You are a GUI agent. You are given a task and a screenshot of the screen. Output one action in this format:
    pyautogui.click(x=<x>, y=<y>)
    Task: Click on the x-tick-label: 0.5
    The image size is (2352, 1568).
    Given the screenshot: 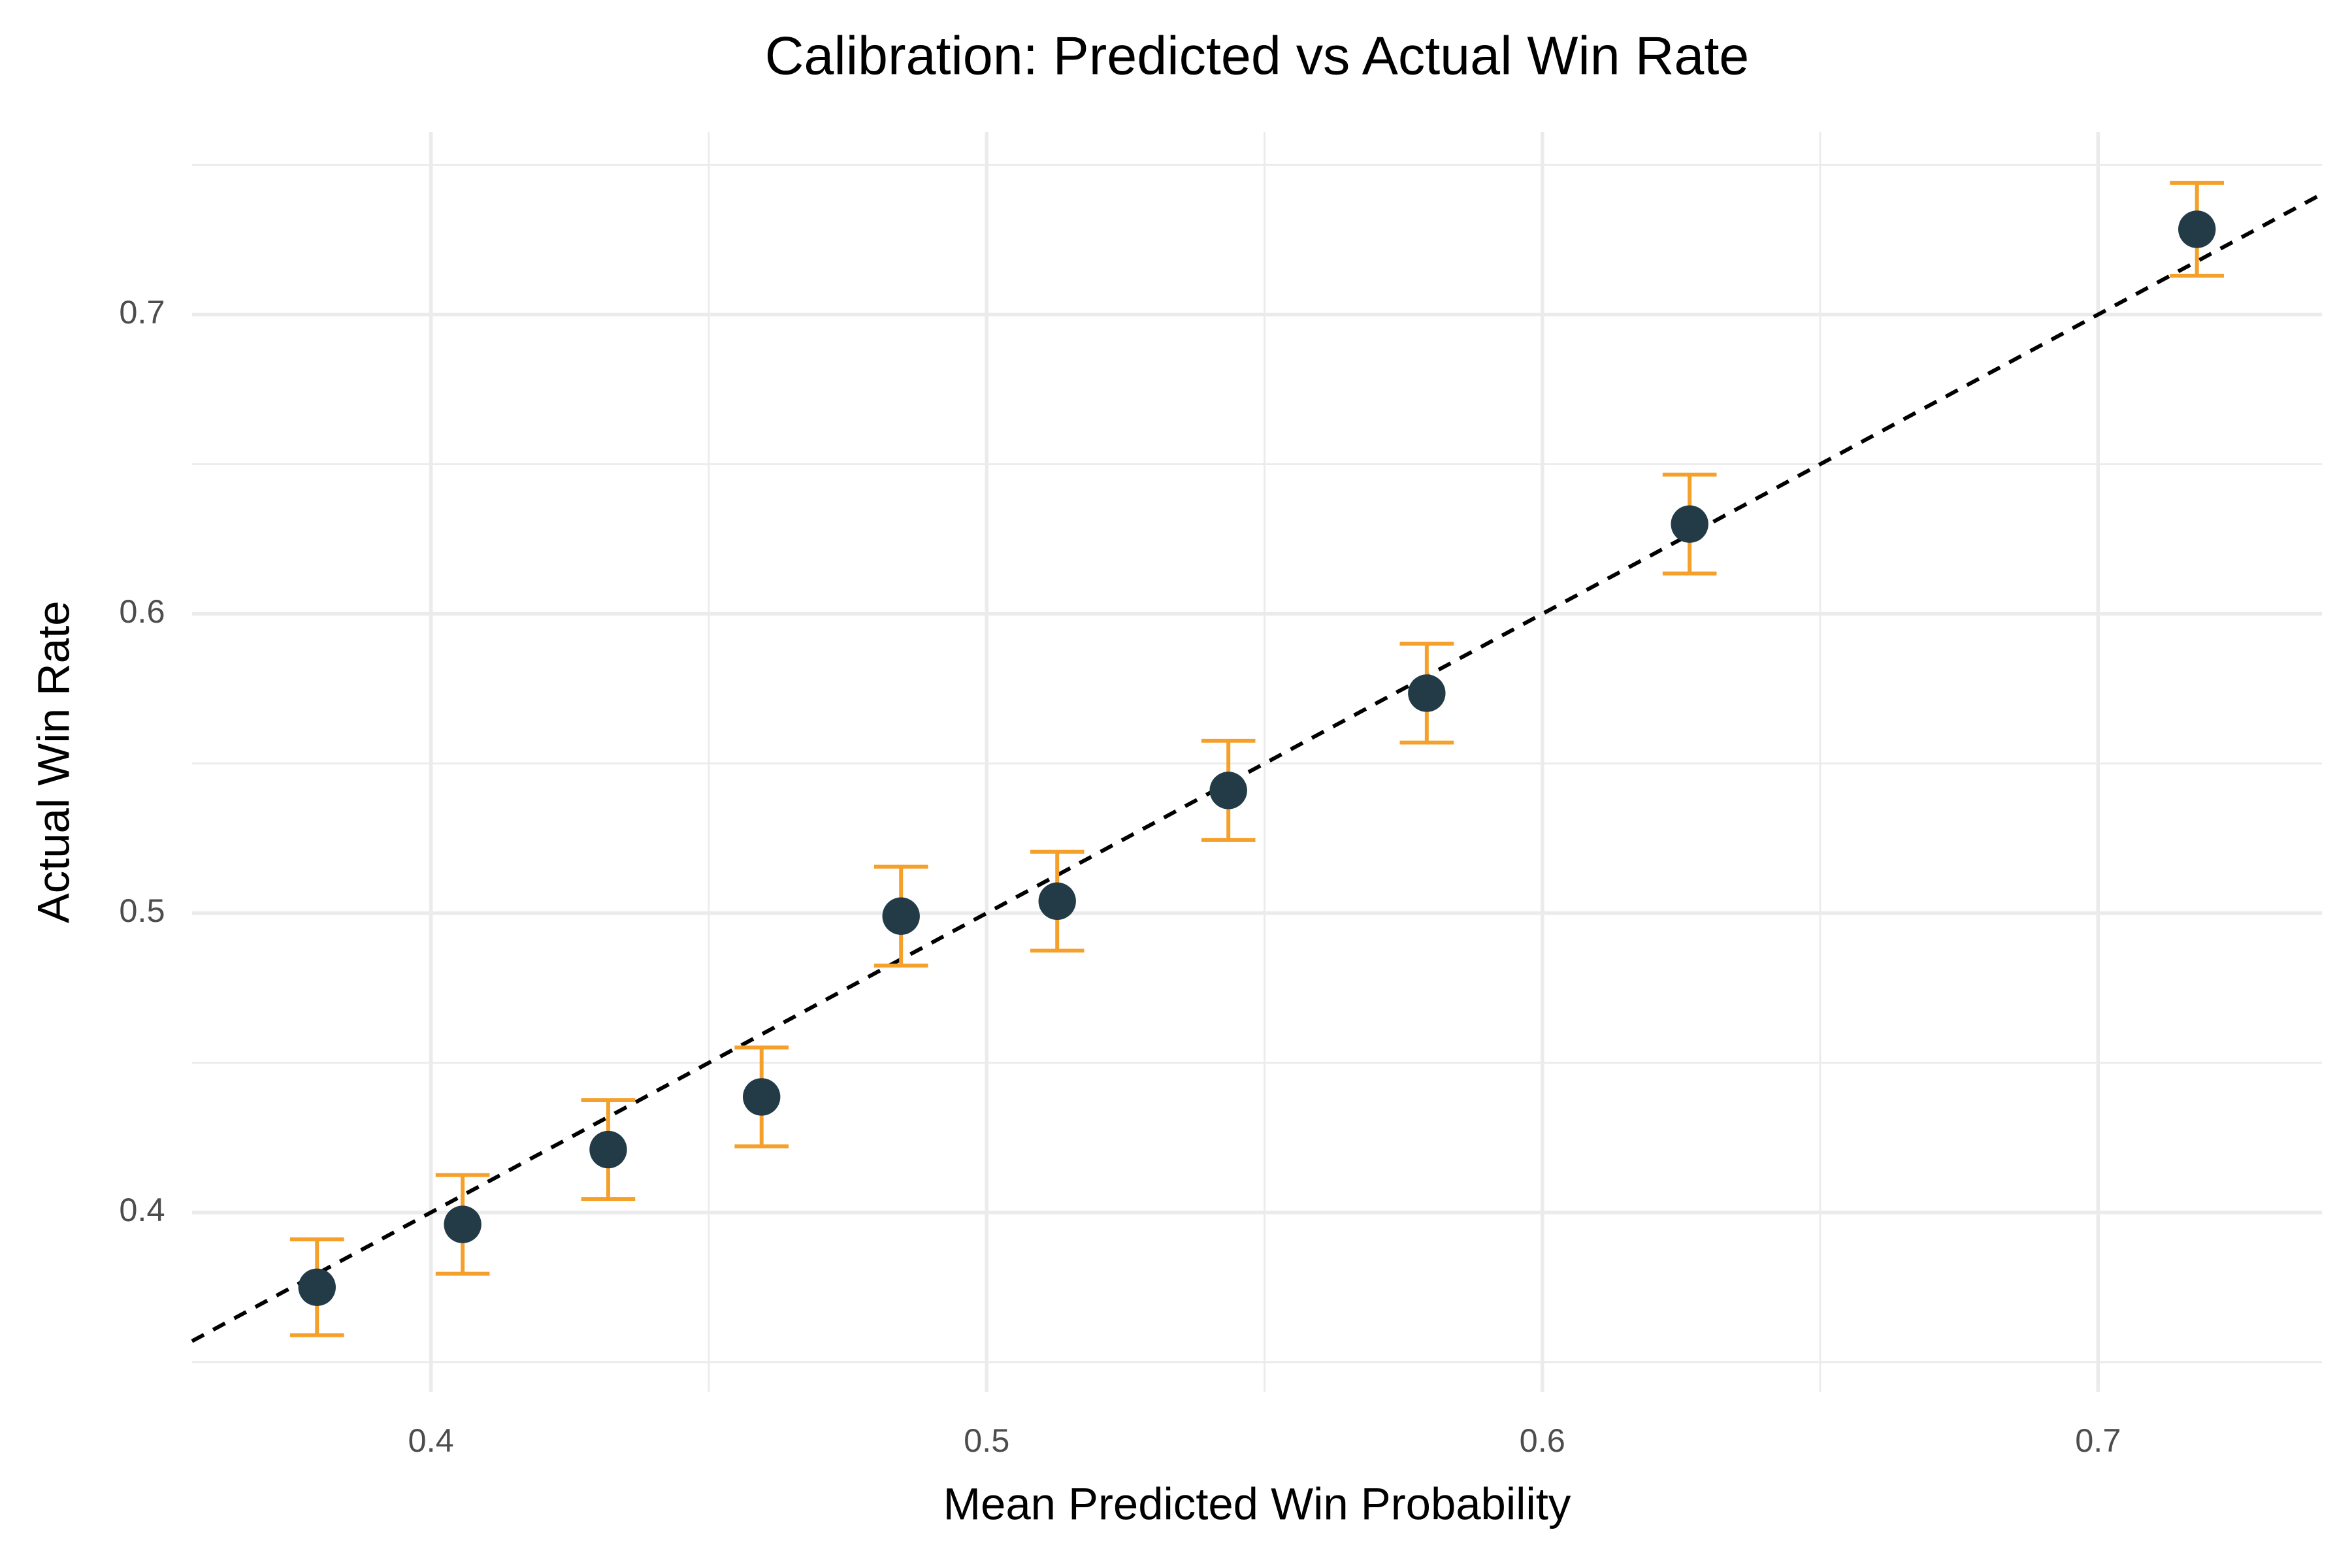 What is the action you would take?
    pyautogui.click(x=986, y=1440)
    